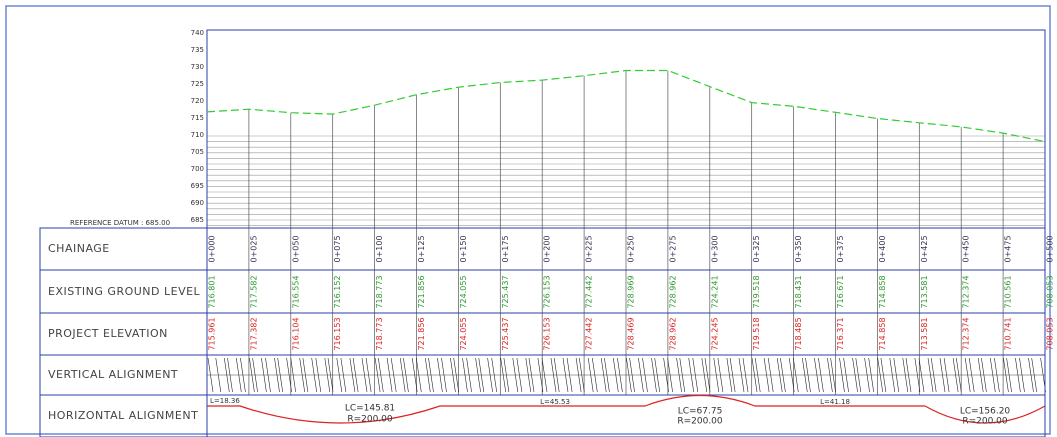 The width and height of the screenshot is (1057, 437). What do you see at coordinates (463, 333) in the screenshot?
I see `project-elevation: 724.055` at bounding box center [463, 333].